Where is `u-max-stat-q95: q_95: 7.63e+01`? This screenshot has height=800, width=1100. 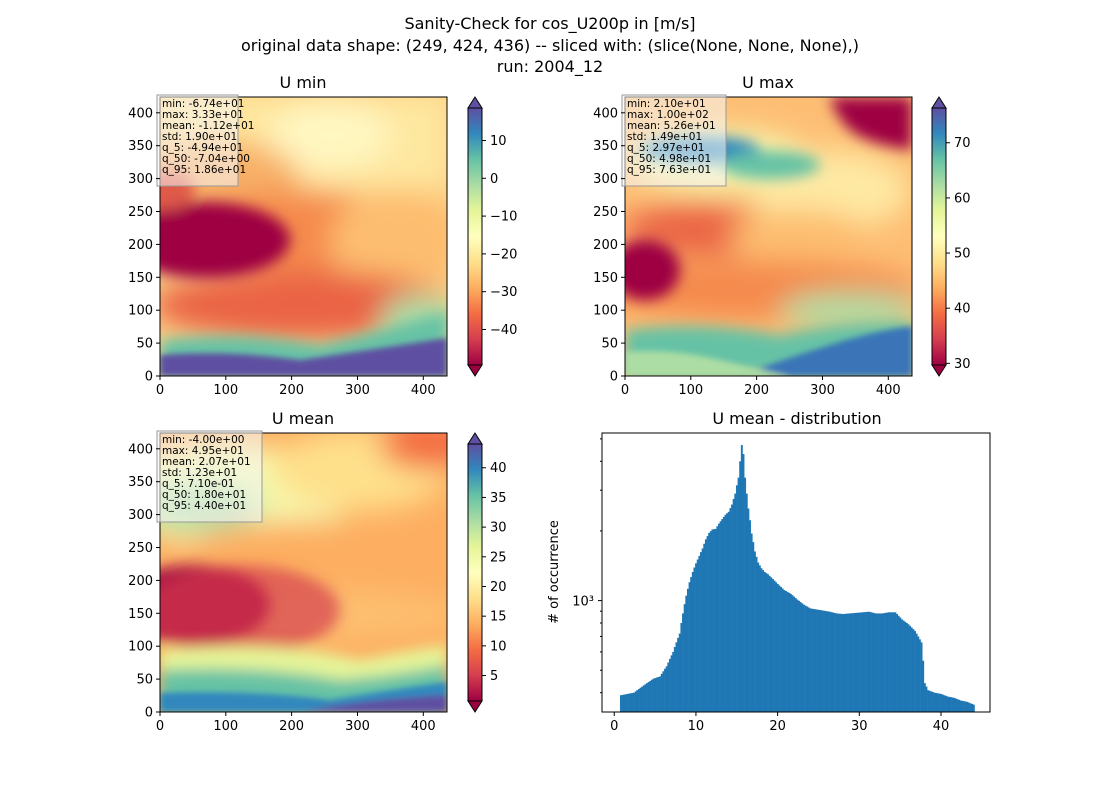
u-max-stat-q95: q_95: 7.63e+01 is located at coordinates (669, 170).